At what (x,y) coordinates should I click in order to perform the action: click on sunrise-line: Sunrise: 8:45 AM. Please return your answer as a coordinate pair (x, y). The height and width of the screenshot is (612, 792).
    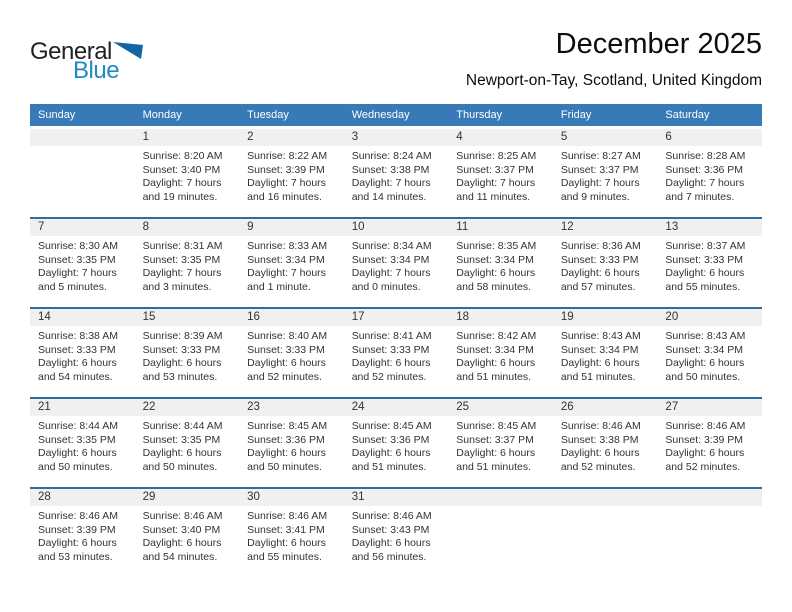
    Looking at the image, I should click on (391, 426).